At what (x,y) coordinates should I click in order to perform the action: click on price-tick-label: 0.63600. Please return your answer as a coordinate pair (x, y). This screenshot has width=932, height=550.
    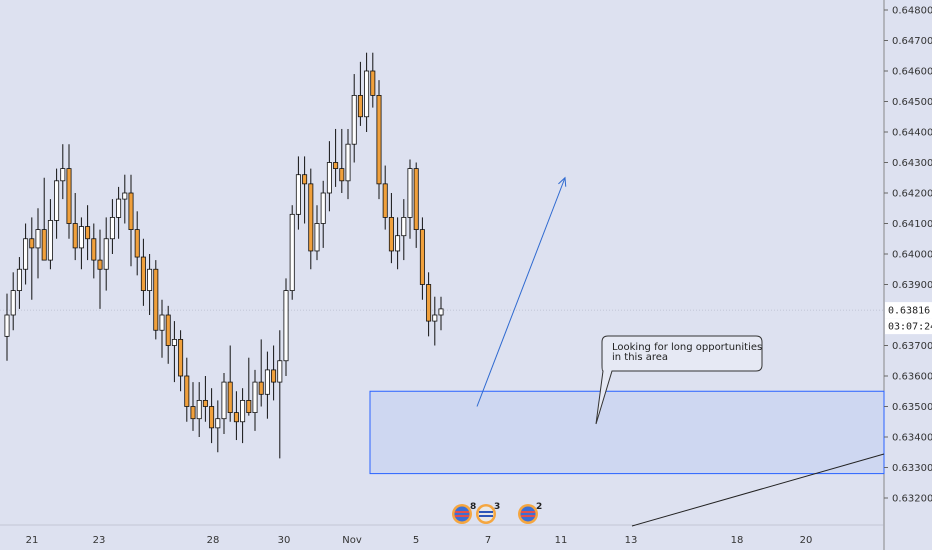
    Looking at the image, I should click on (912, 377).